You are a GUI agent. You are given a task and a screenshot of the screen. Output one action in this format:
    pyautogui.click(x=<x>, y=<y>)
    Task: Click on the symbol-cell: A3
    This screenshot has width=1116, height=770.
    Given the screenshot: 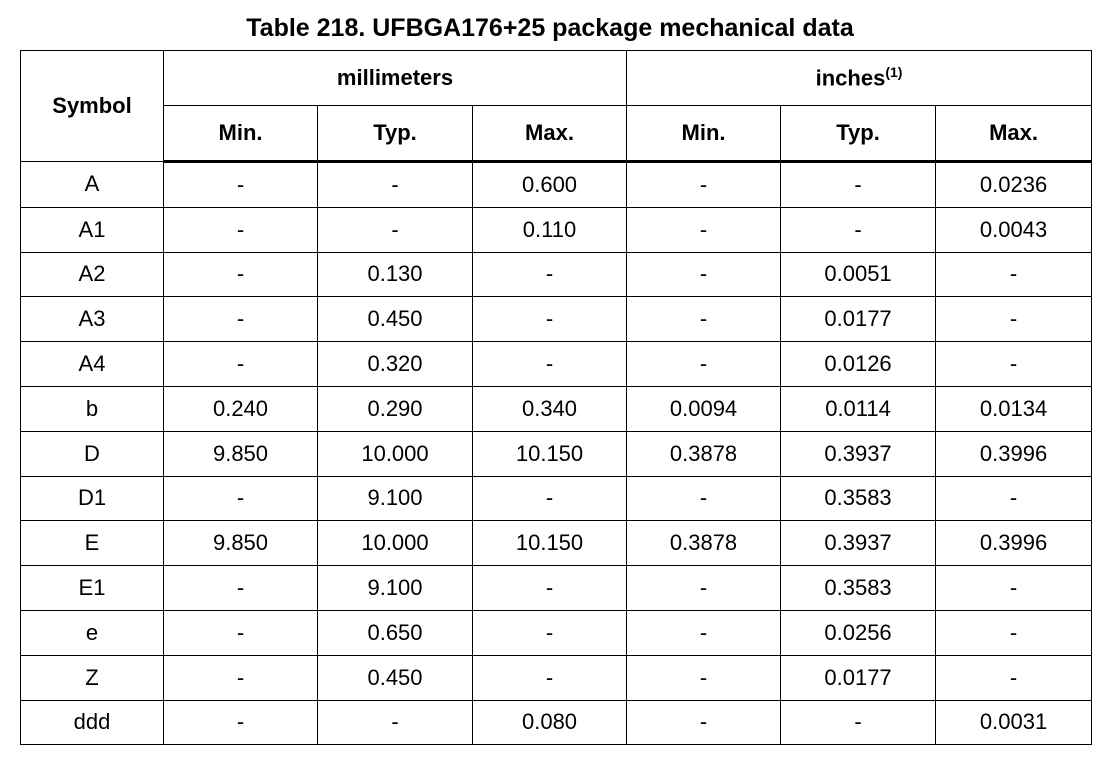 What is the action you would take?
    pyautogui.click(x=92, y=319)
    